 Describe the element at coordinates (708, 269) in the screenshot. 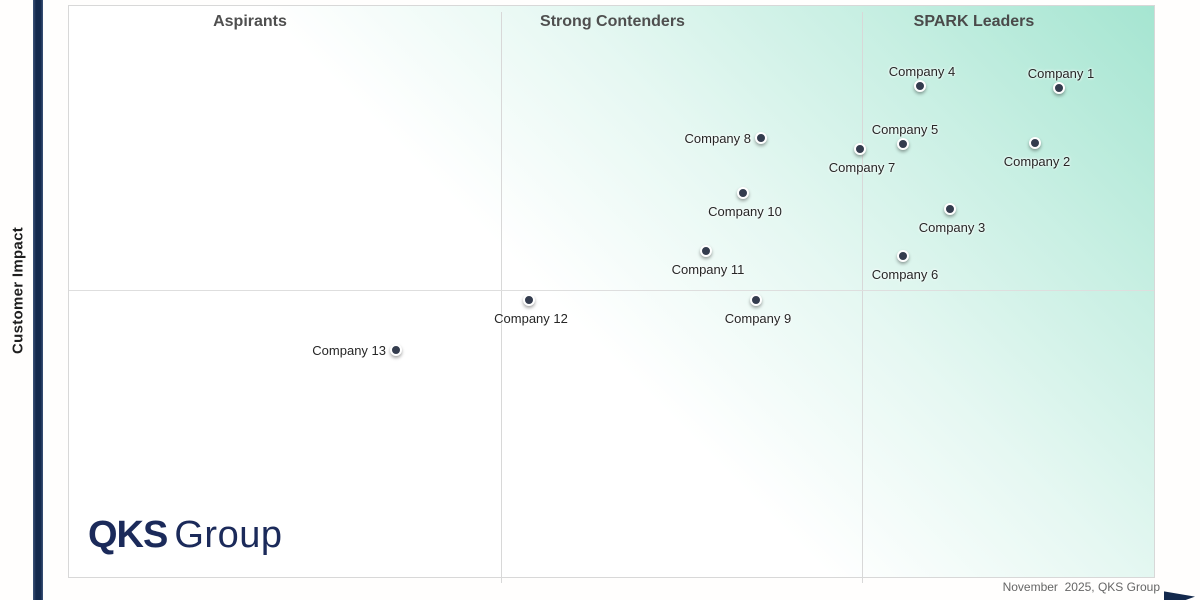

I see `company-label: Company 11` at that location.